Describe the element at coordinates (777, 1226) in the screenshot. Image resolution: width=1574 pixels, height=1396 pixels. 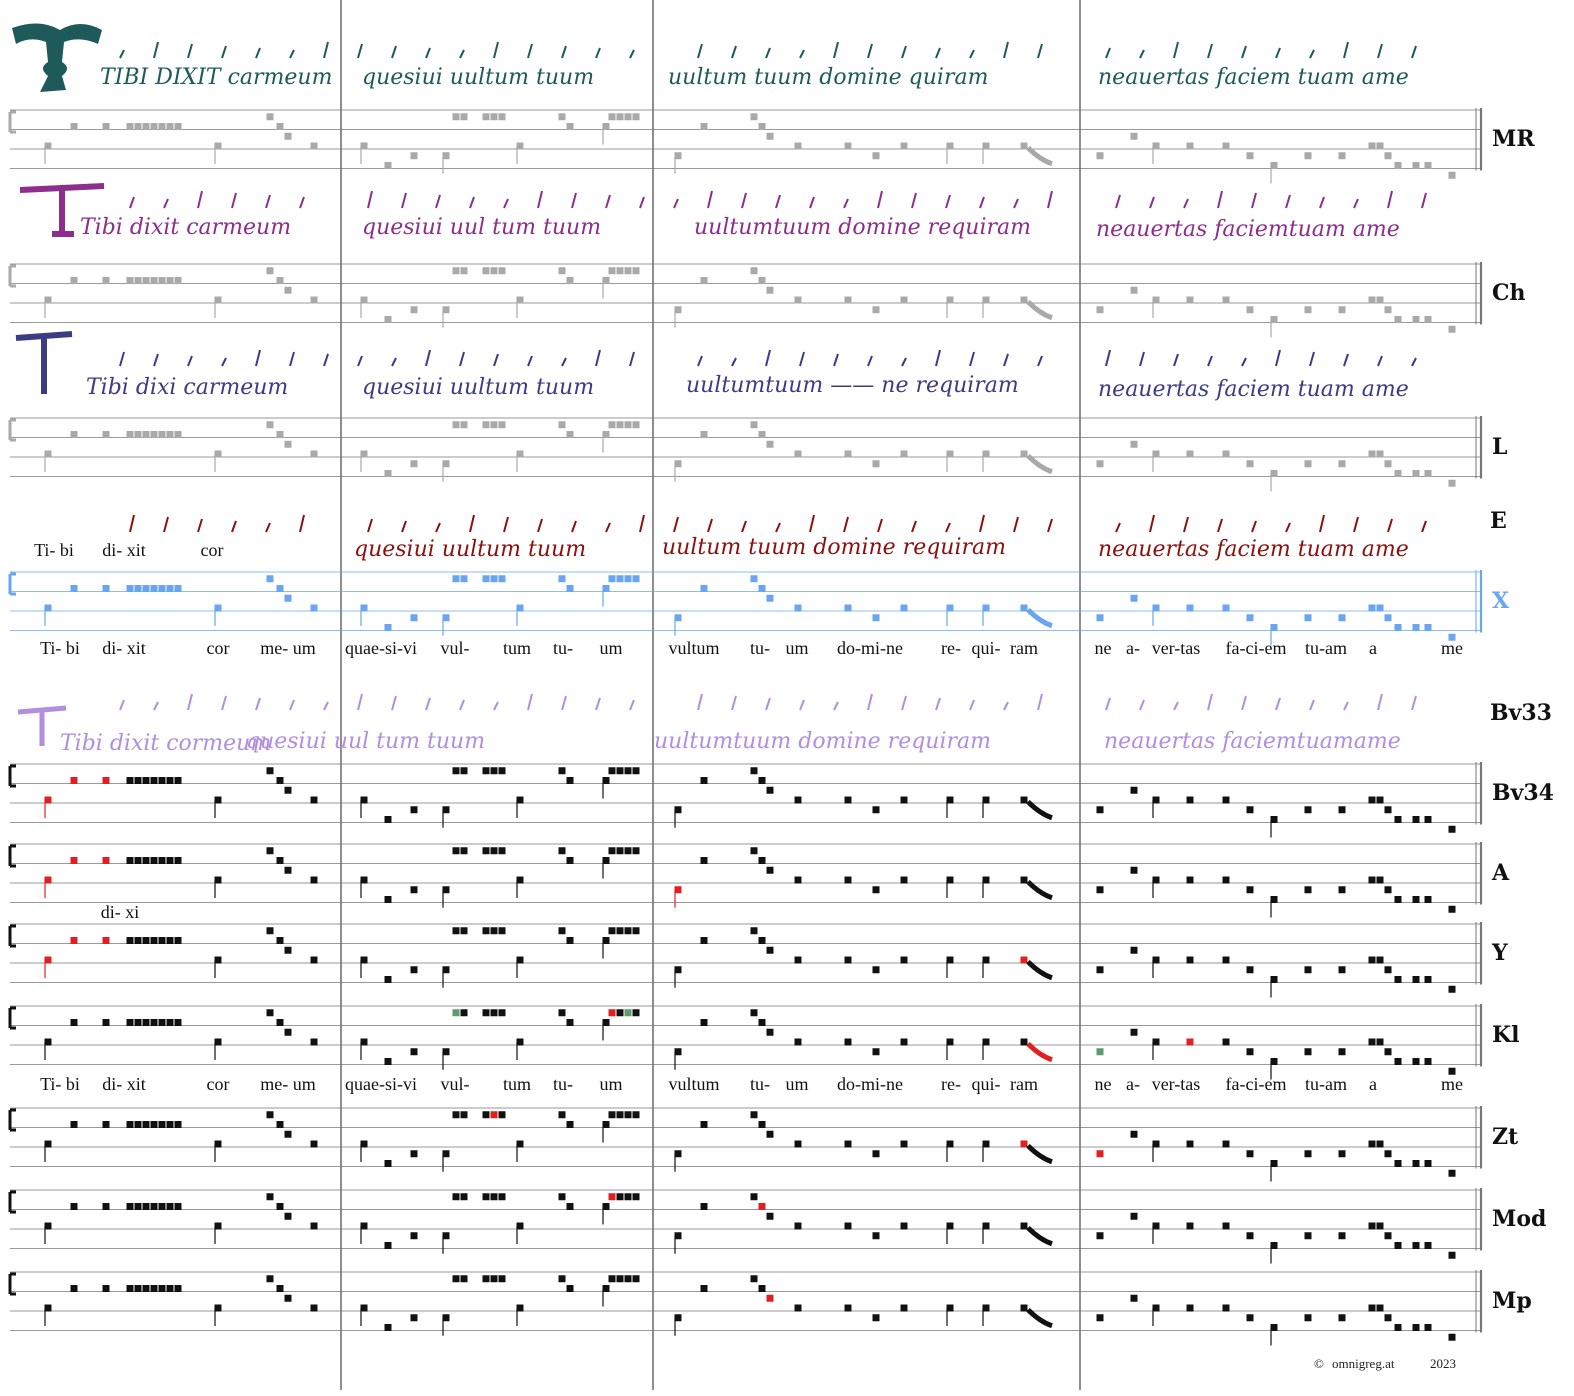
I see `staff-Mod: Mod` at that location.